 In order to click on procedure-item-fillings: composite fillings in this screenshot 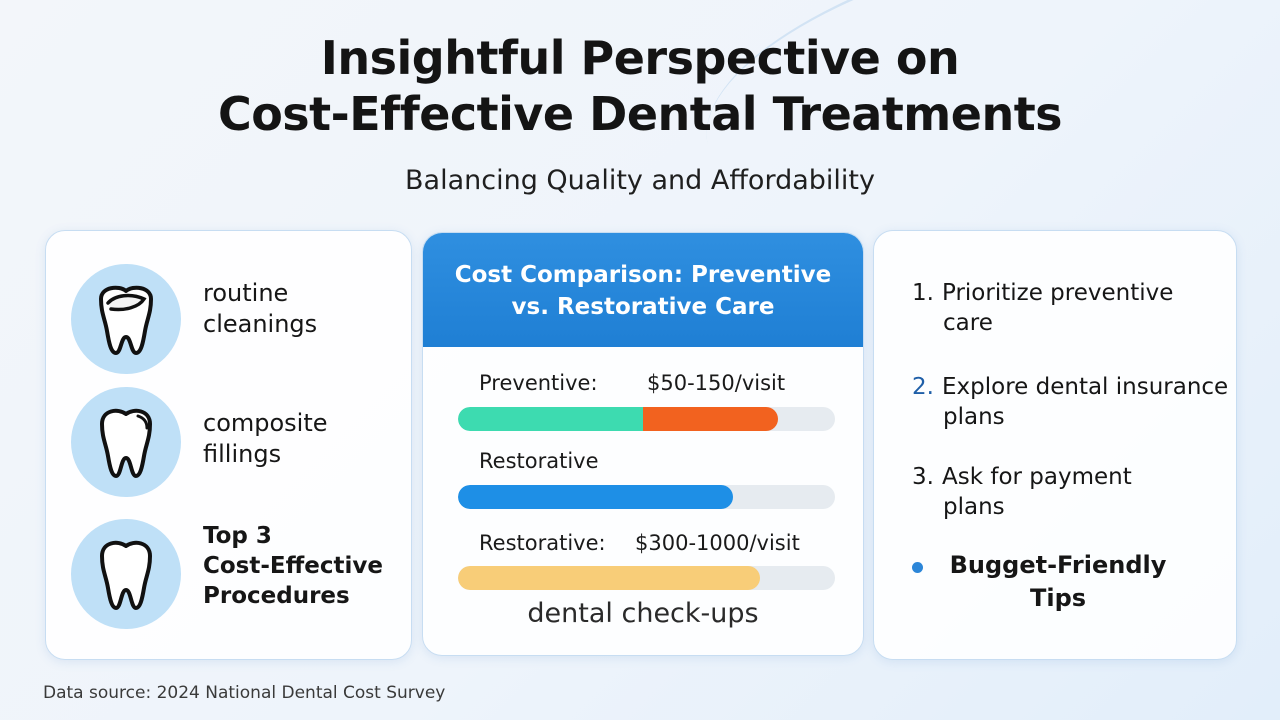, I will do `click(238, 447)`.